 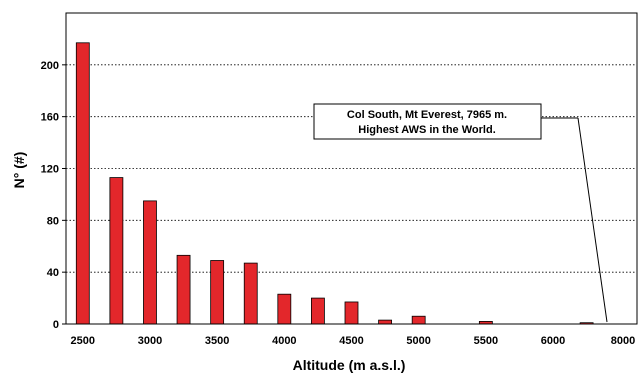 What do you see at coordinates (50, 195) in the screenshot?
I see `y-tick-labels: 0 40 80 120 160 200` at bounding box center [50, 195].